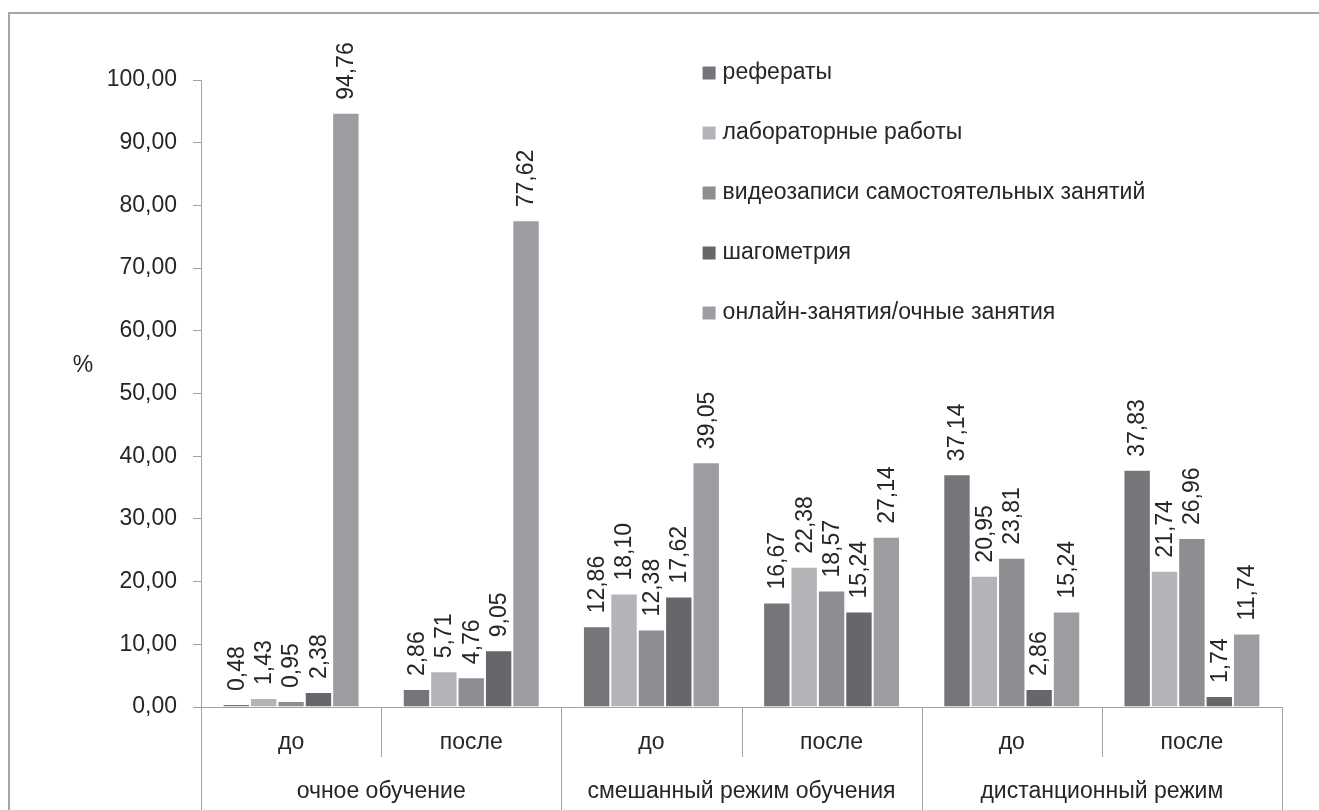  What do you see at coordinates (678, 554) in the screenshot?
I see `data-label: 17,62` at bounding box center [678, 554].